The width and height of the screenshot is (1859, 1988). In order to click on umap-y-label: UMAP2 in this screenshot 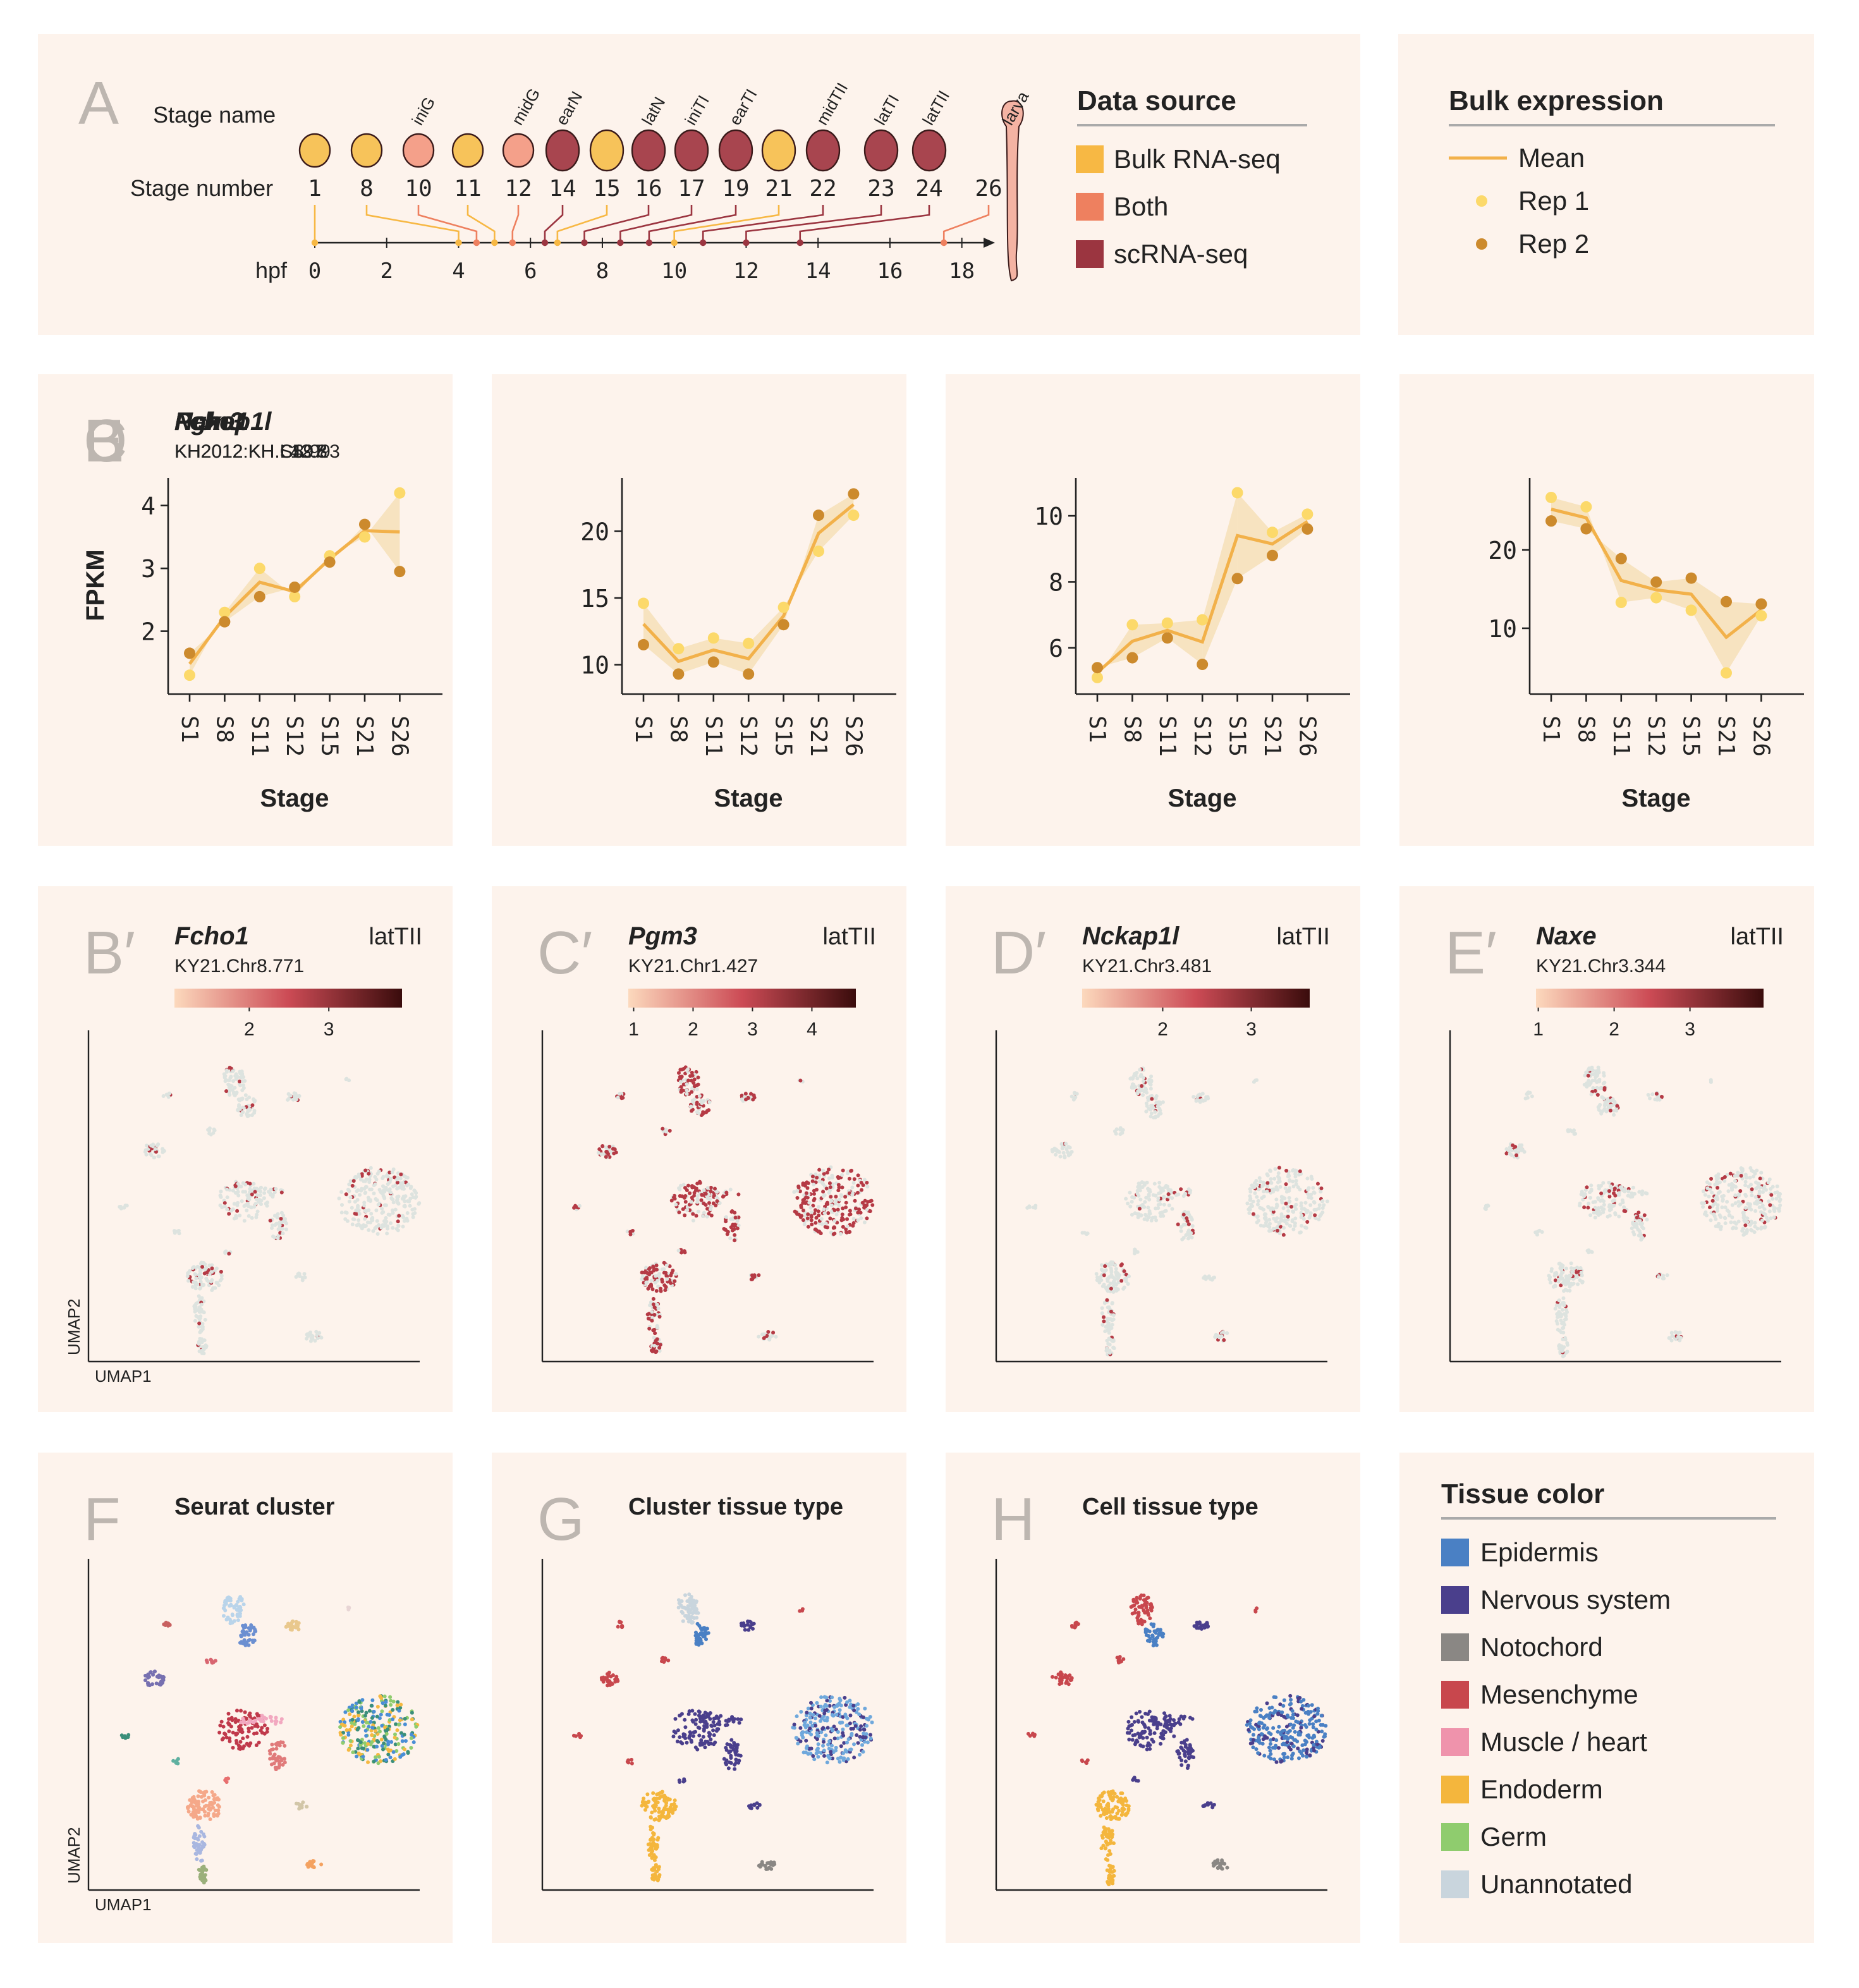, I will do `click(73, 1855)`.